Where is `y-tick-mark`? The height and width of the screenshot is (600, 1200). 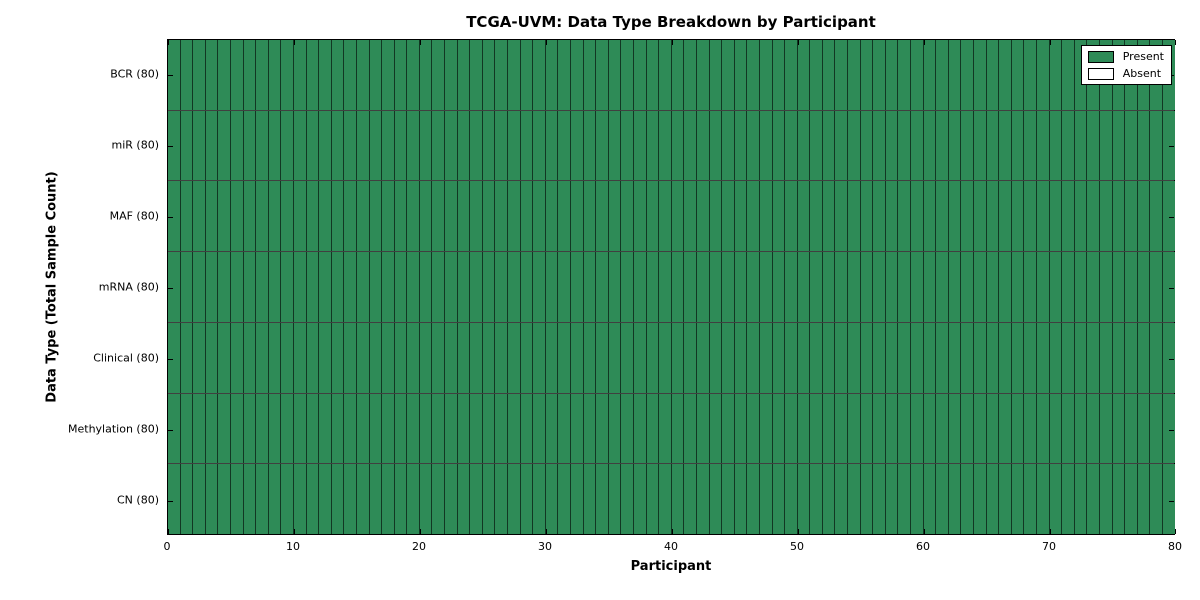
y-tick-mark is located at coordinates (170, 288).